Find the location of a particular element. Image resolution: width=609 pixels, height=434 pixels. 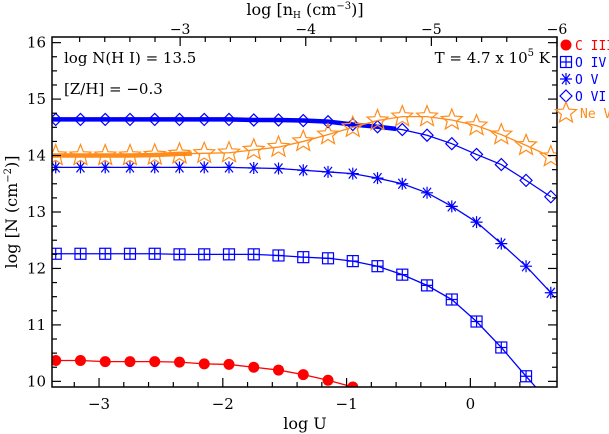

x2-axis-label: log [nH (cm−3)] is located at coordinates (304, 10).